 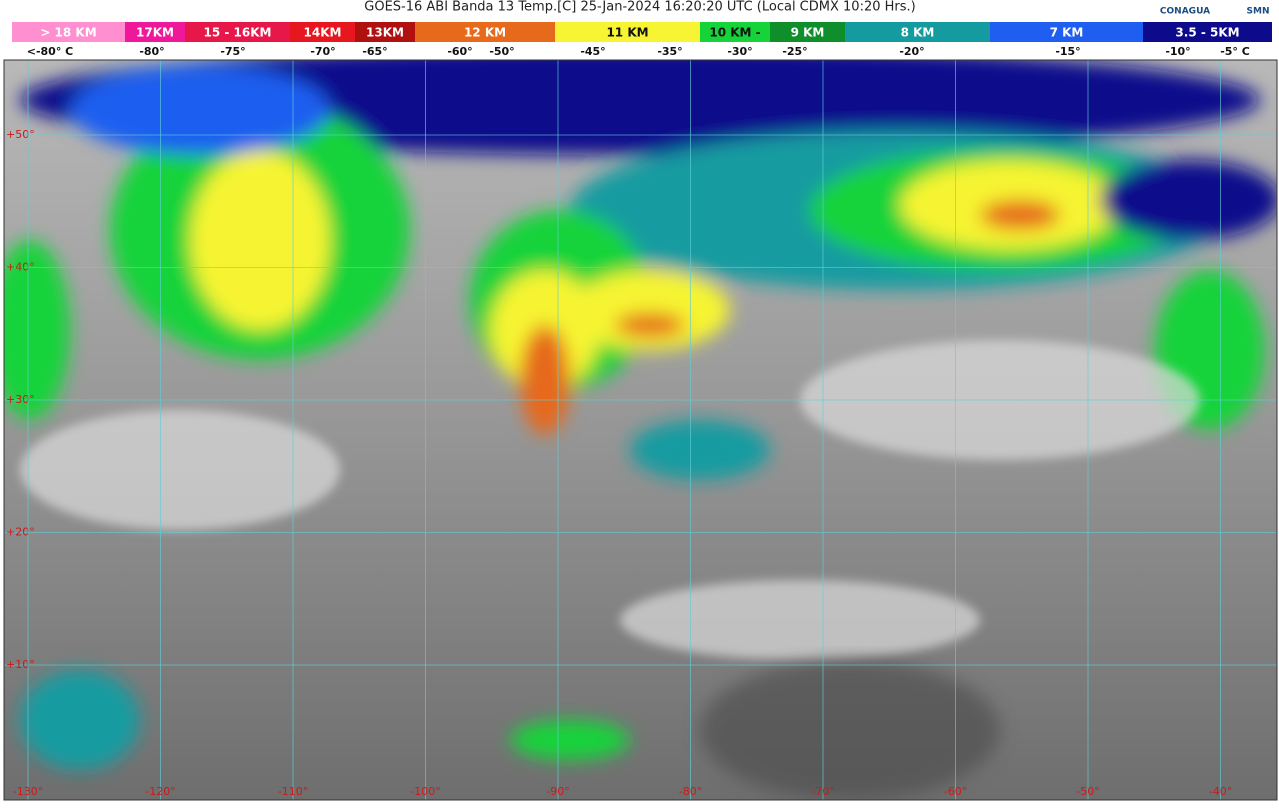 What do you see at coordinates (20, 399) in the screenshot?
I see `latitude-label: +30°` at bounding box center [20, 399].